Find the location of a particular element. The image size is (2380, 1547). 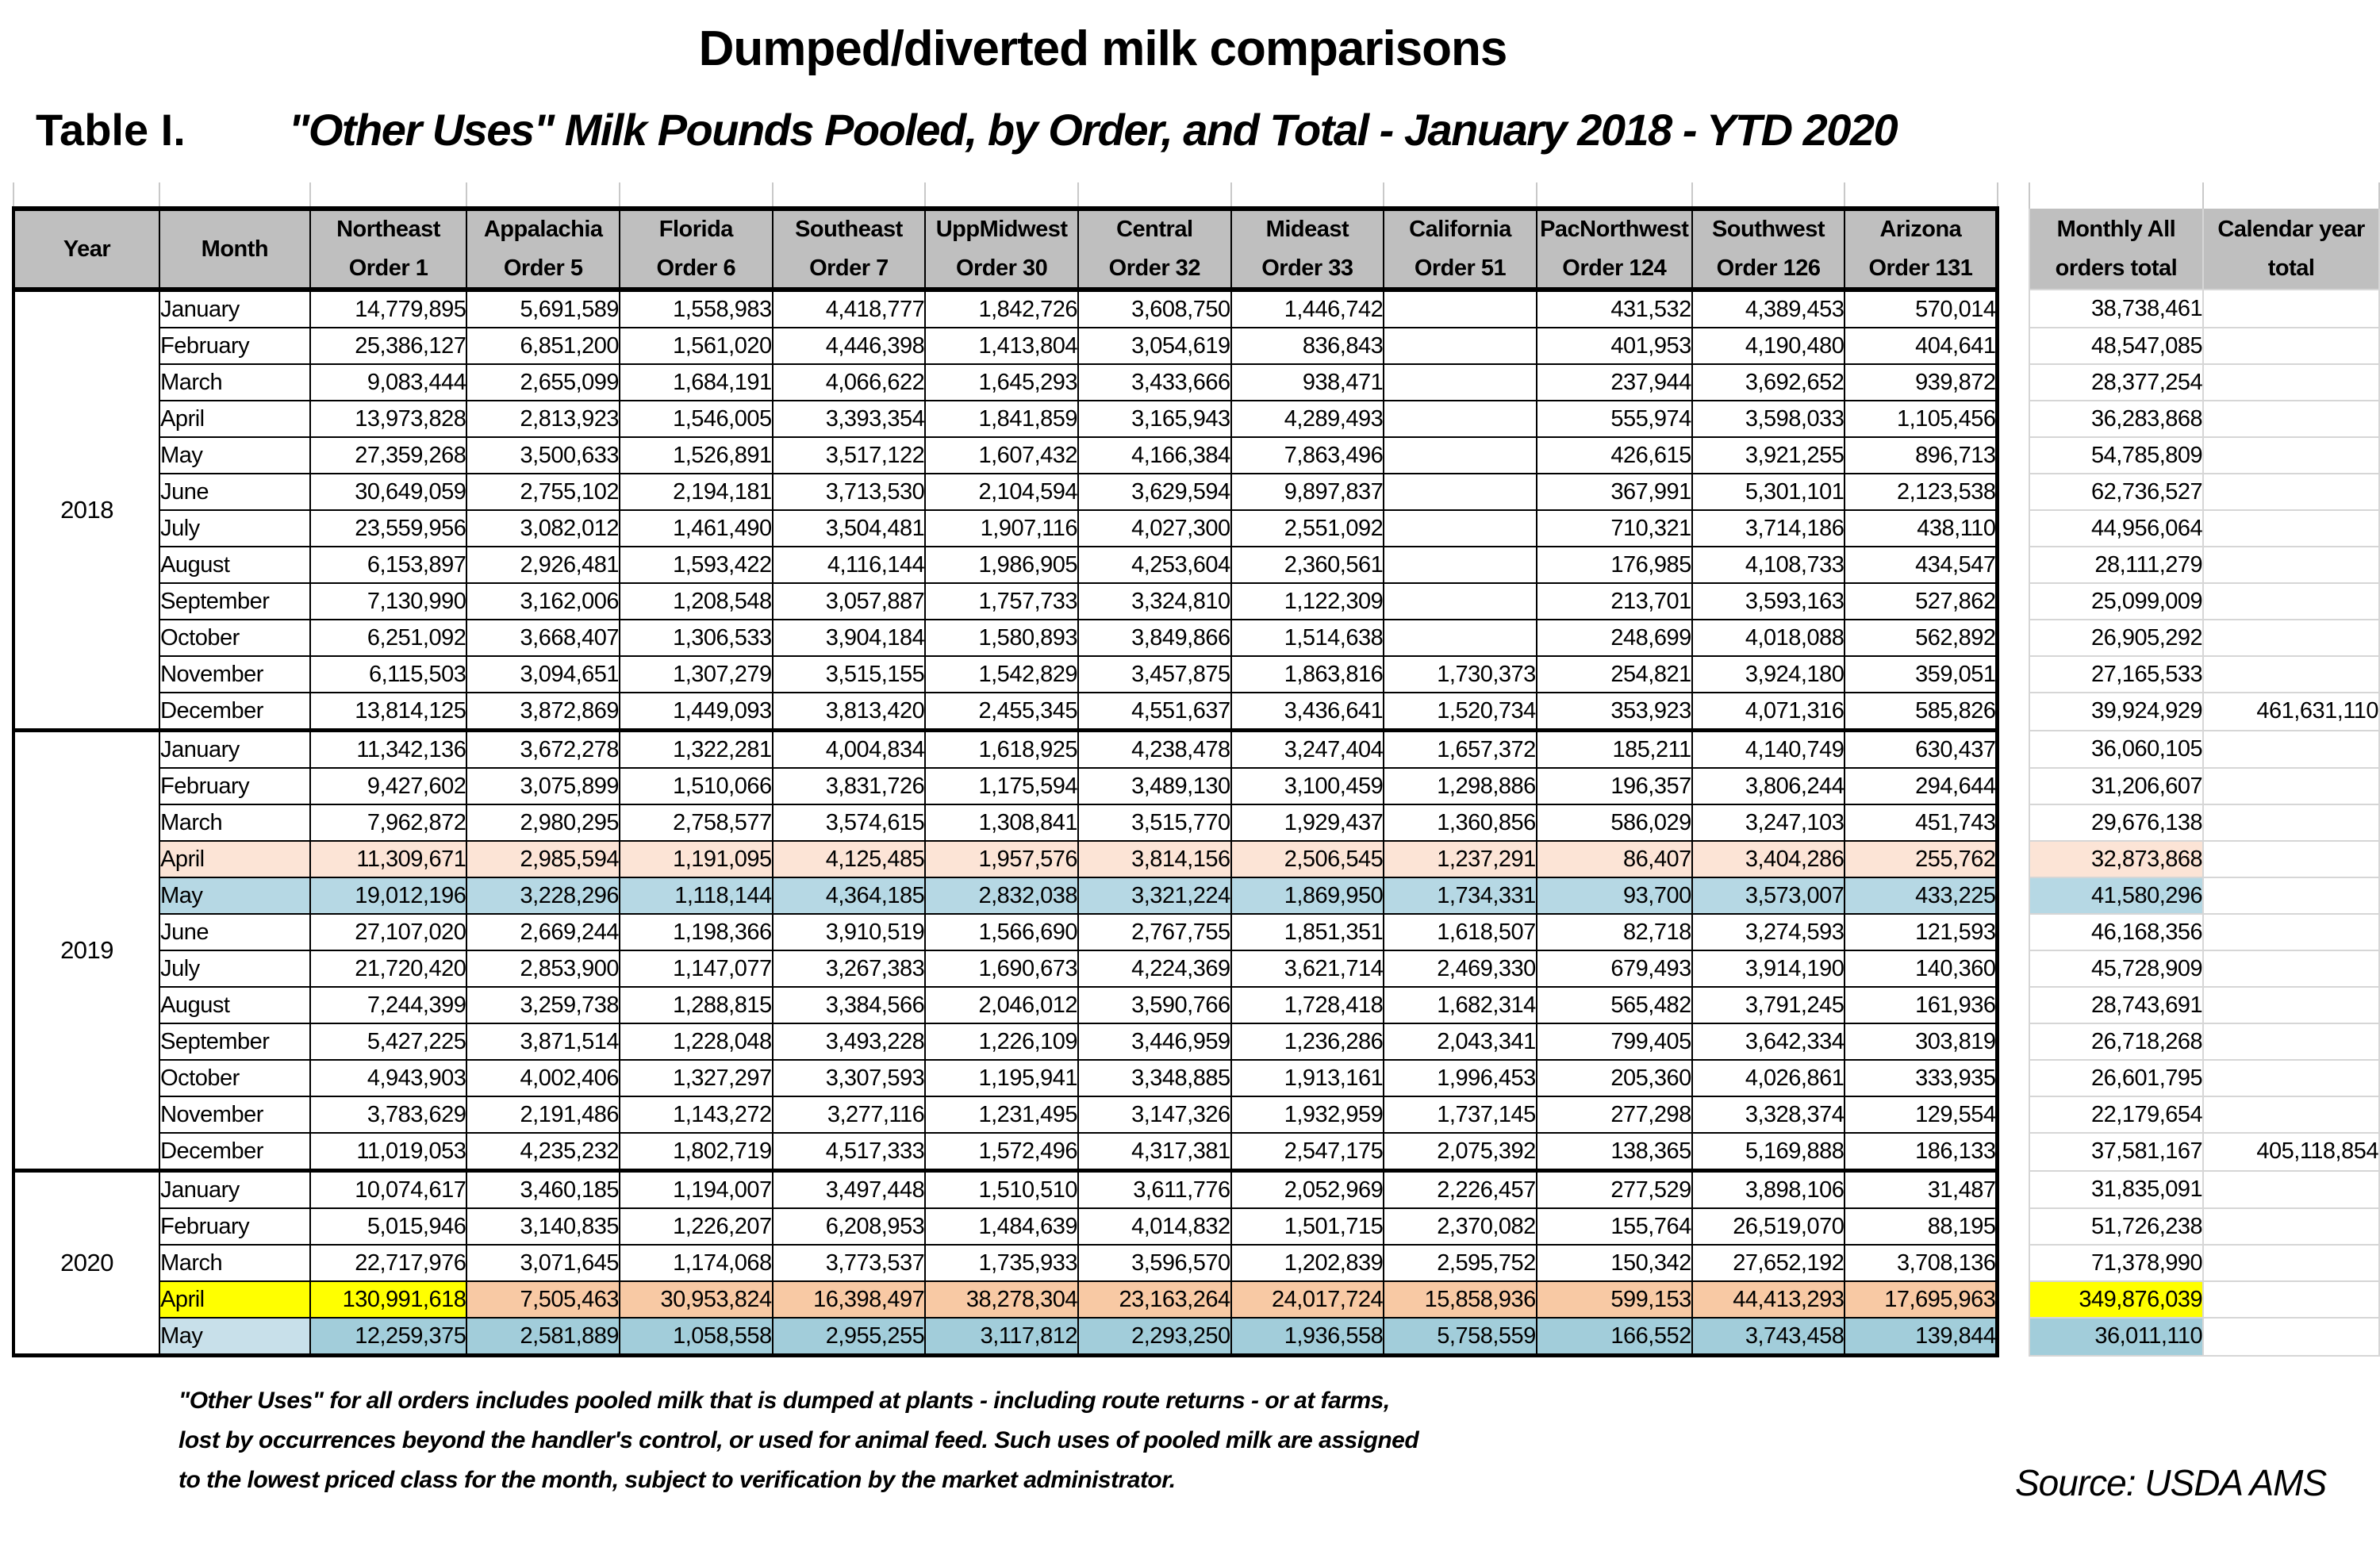

header-line1: Monthly All is located at coordinates (2116, 229).